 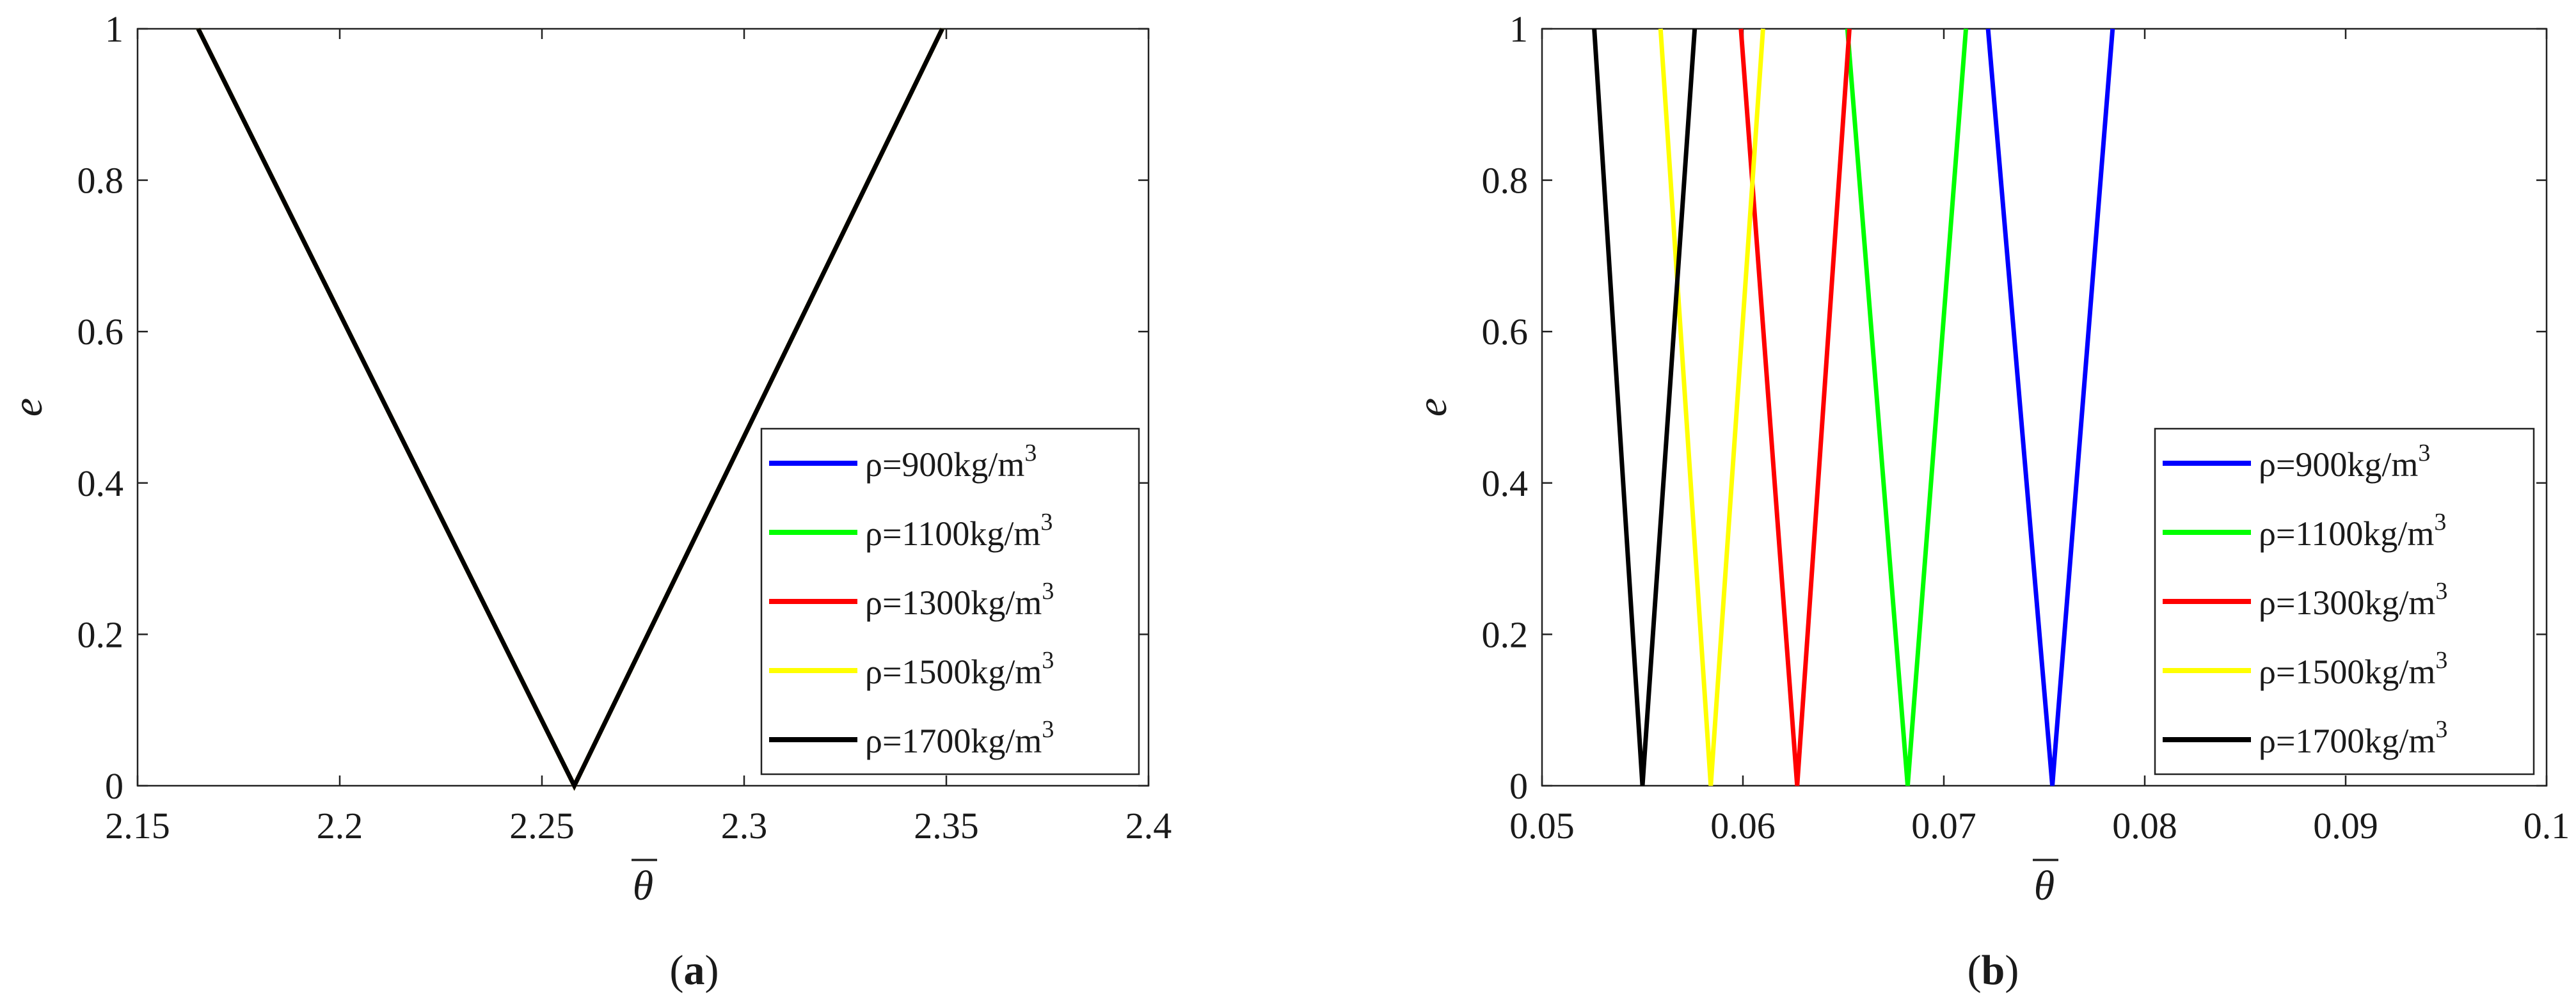 I want to click on x-tick-label: 2.25, so click(x=542, y=826).